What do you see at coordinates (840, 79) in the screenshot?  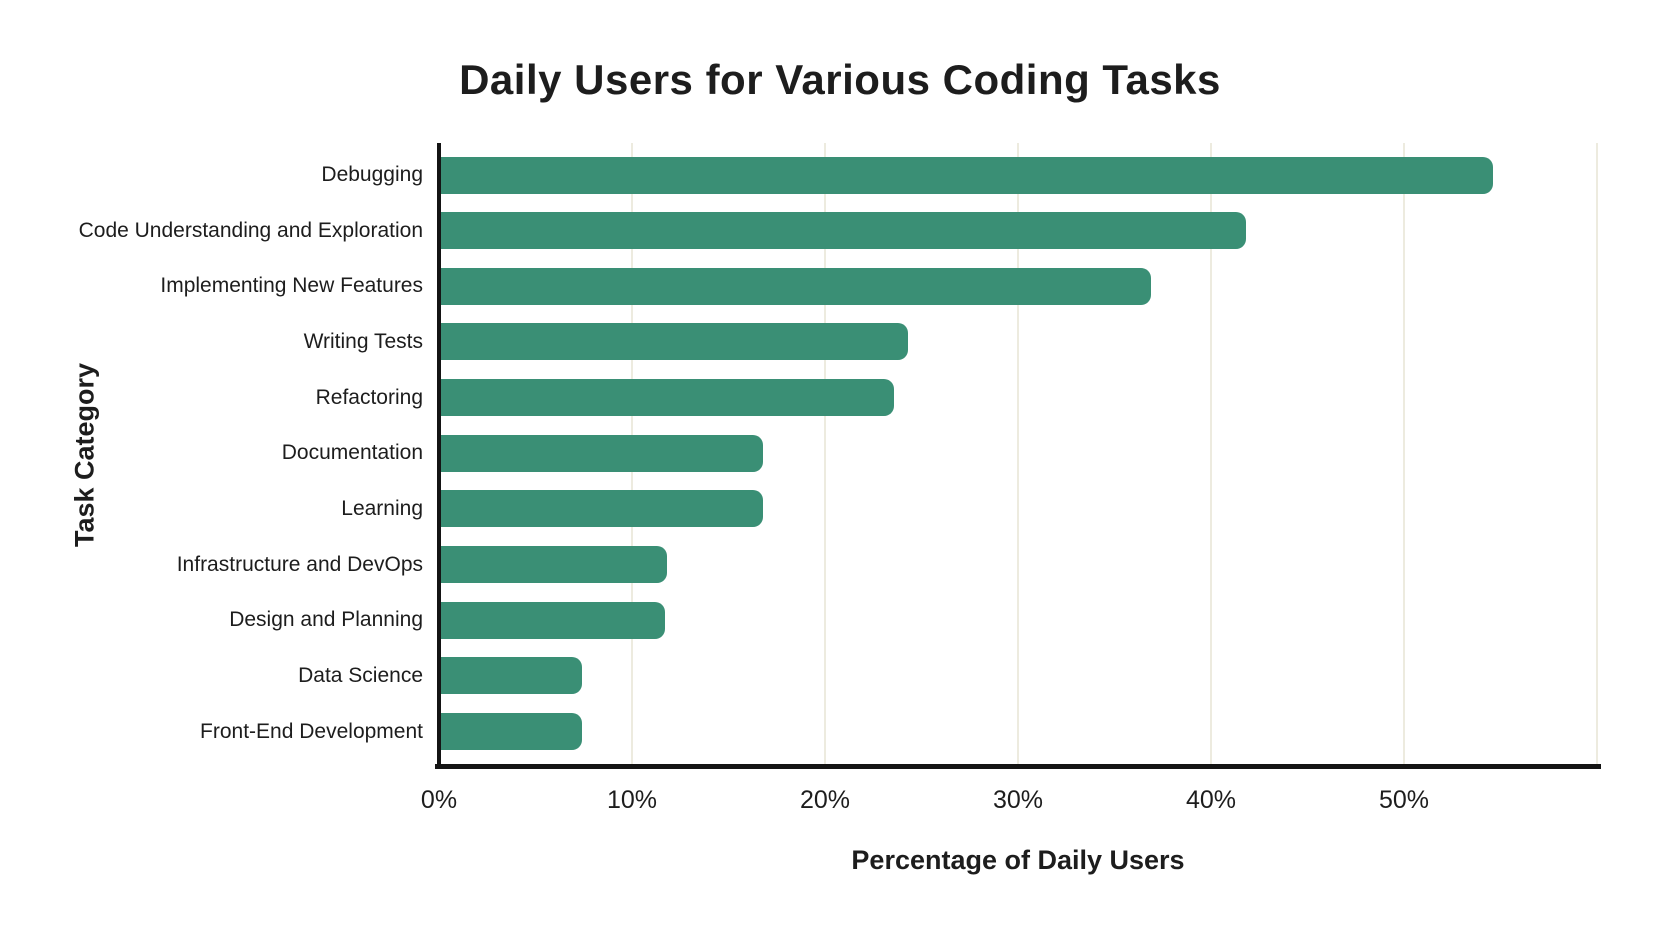 I see `chart-title: Daily Users for Various Coding Tasks` at bounding box center [840, 79].